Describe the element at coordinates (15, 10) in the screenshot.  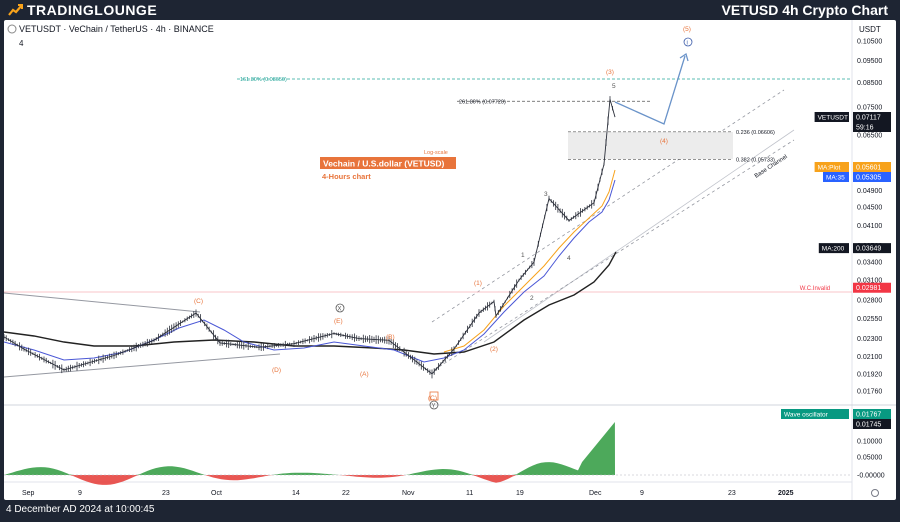
I see `logo-icon` at that location.